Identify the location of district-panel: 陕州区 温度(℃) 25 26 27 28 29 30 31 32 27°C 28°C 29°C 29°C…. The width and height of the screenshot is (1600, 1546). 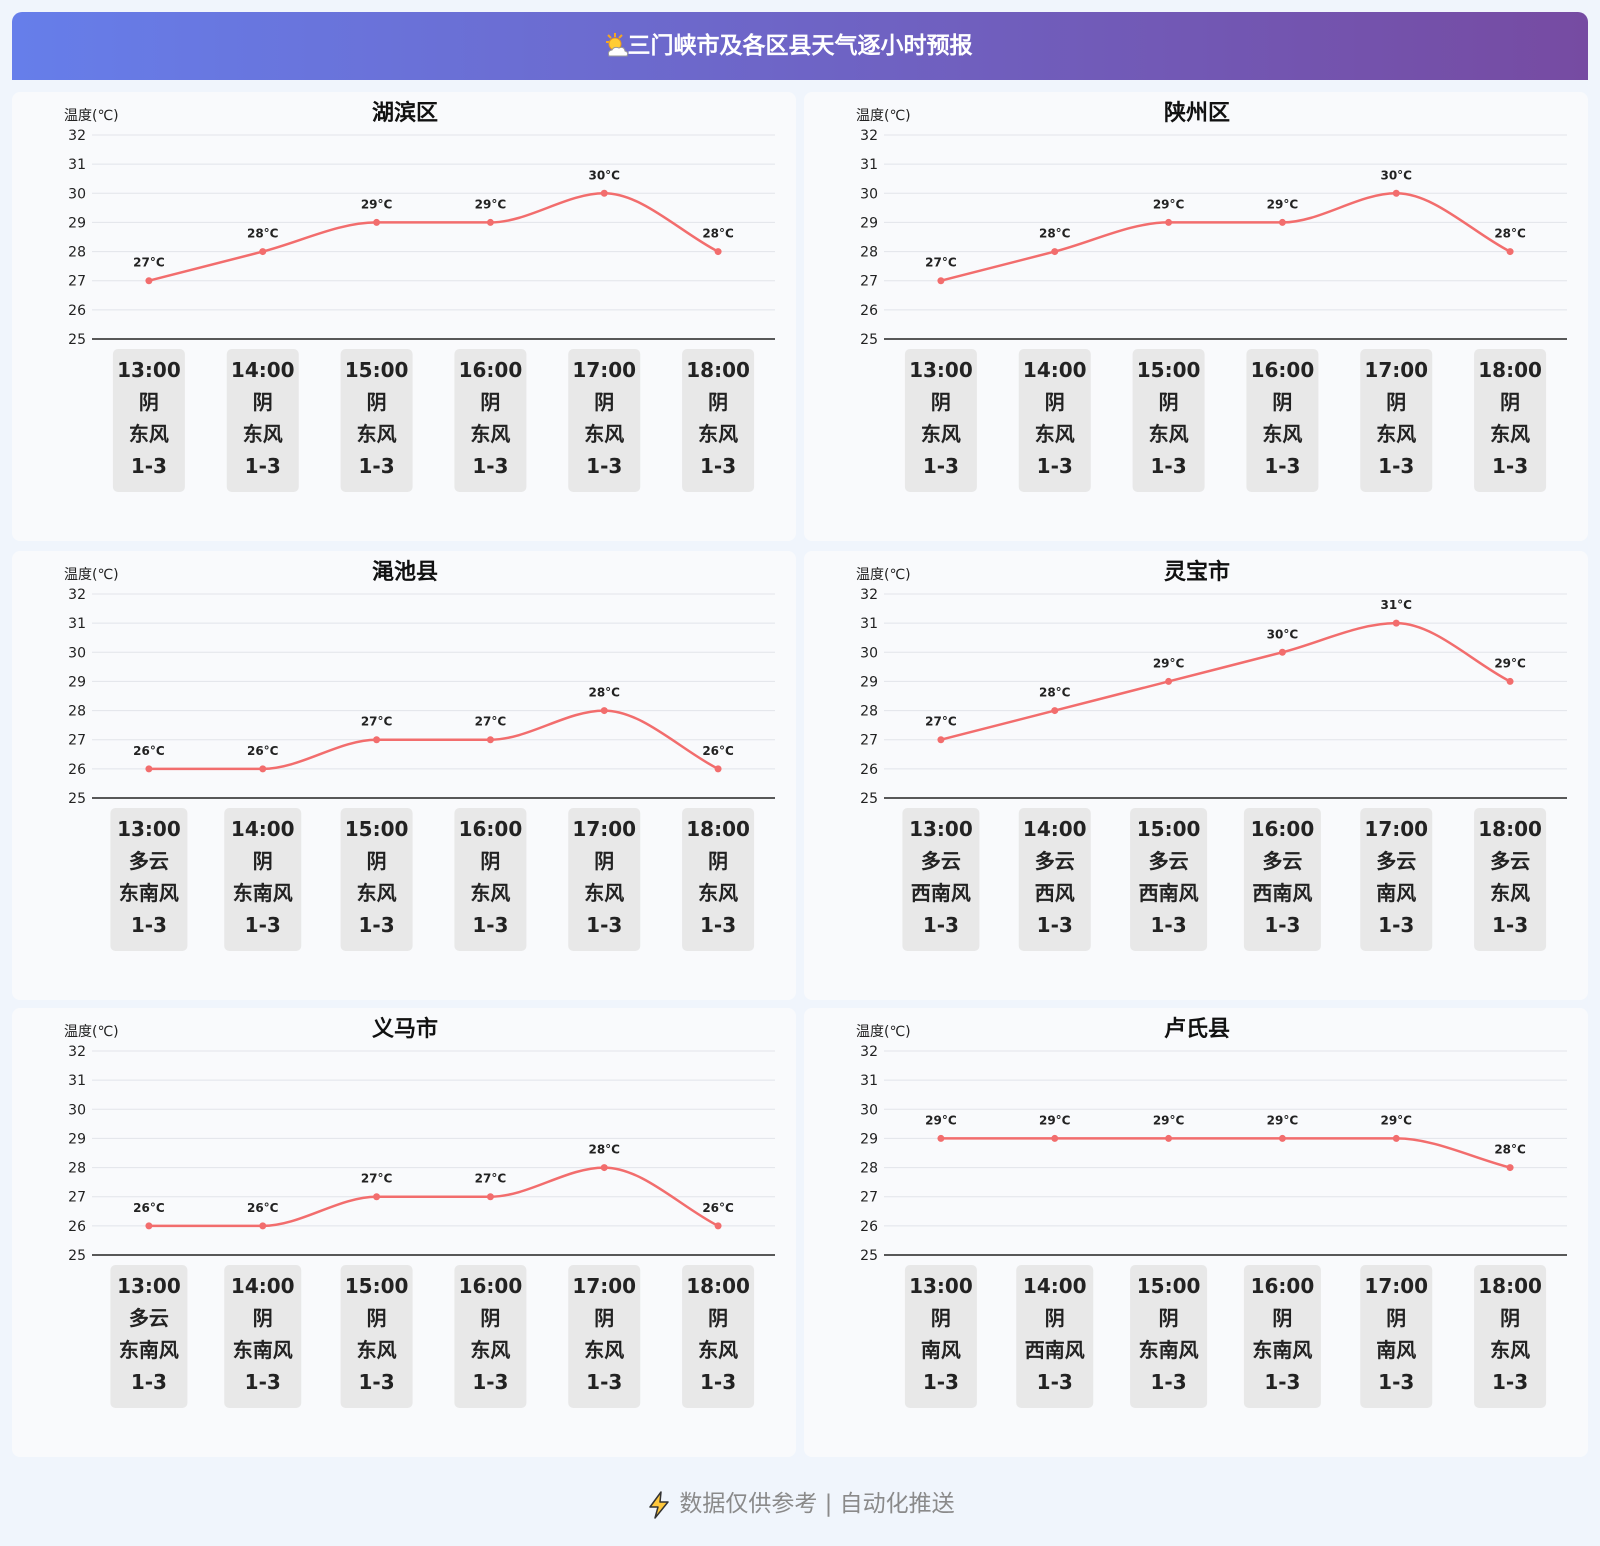
(1196, 316).